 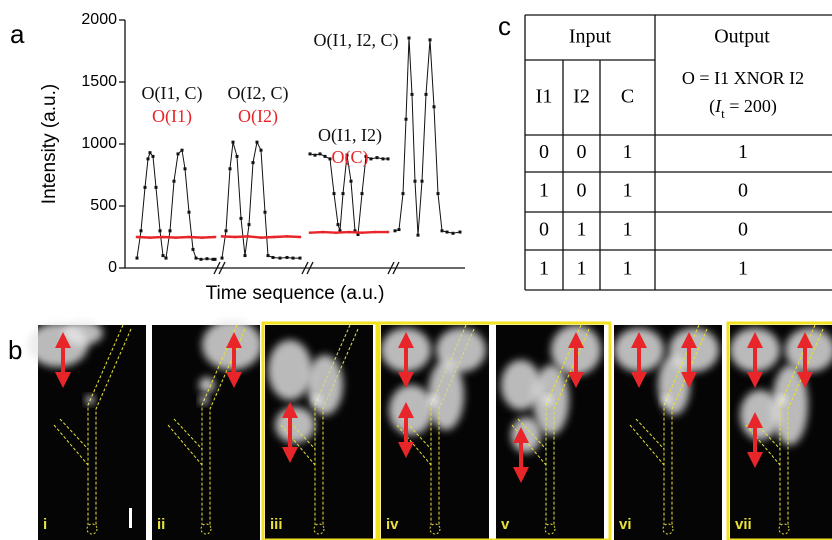 I want to click on table-note: (It = 200), so click(x=743, y=108).